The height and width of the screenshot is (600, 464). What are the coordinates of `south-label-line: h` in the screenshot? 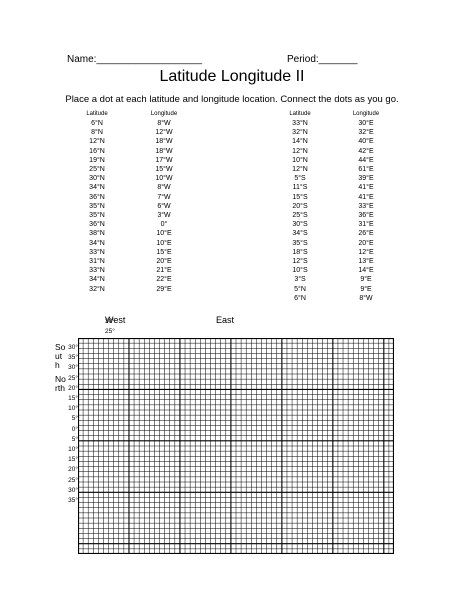 It's located at (57, 365).